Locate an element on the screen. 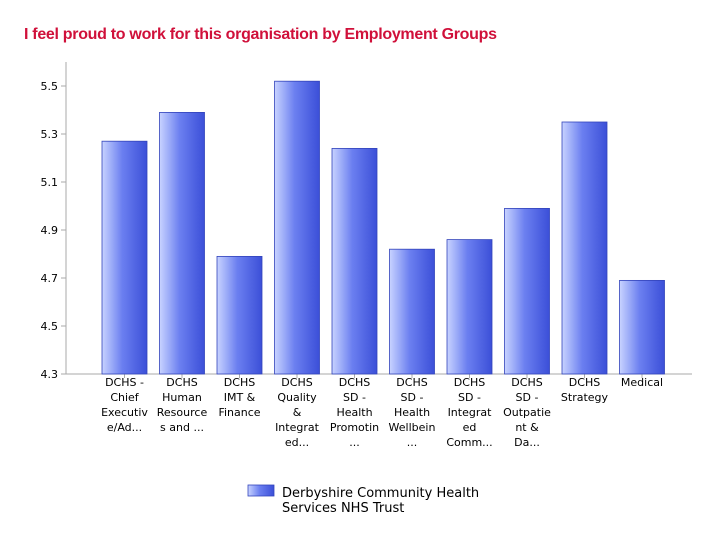 The image size is (720, 540). y-tick-label: 4.3 is located at coordinates (50, 374).